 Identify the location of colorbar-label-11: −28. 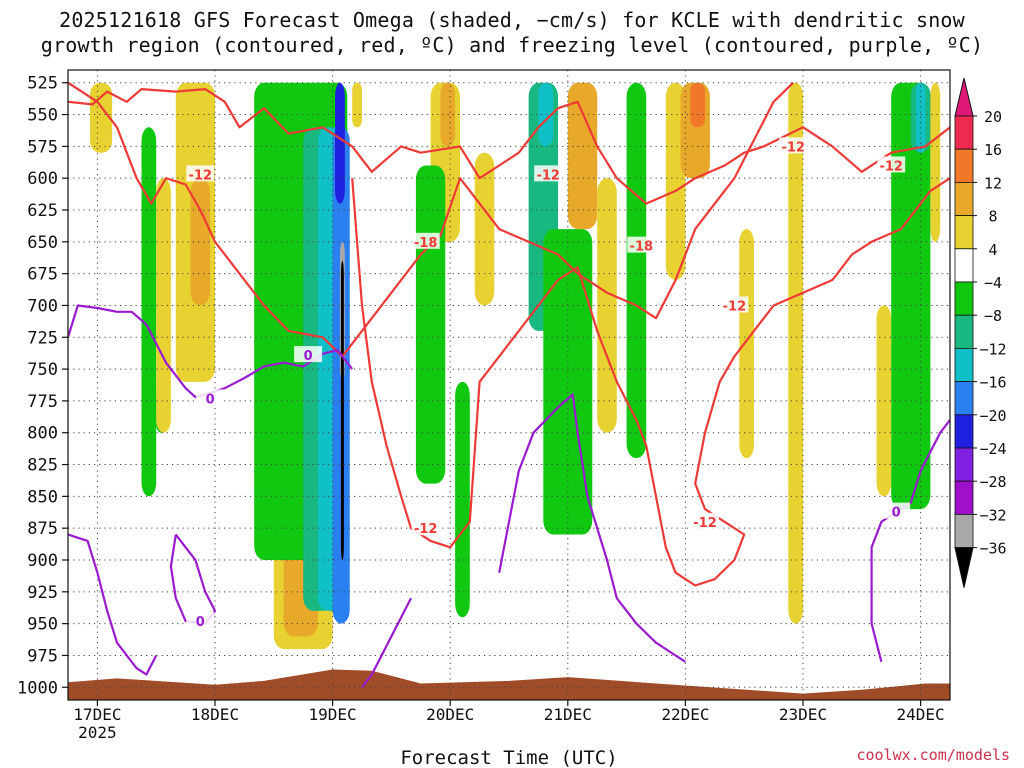
(992, 482).